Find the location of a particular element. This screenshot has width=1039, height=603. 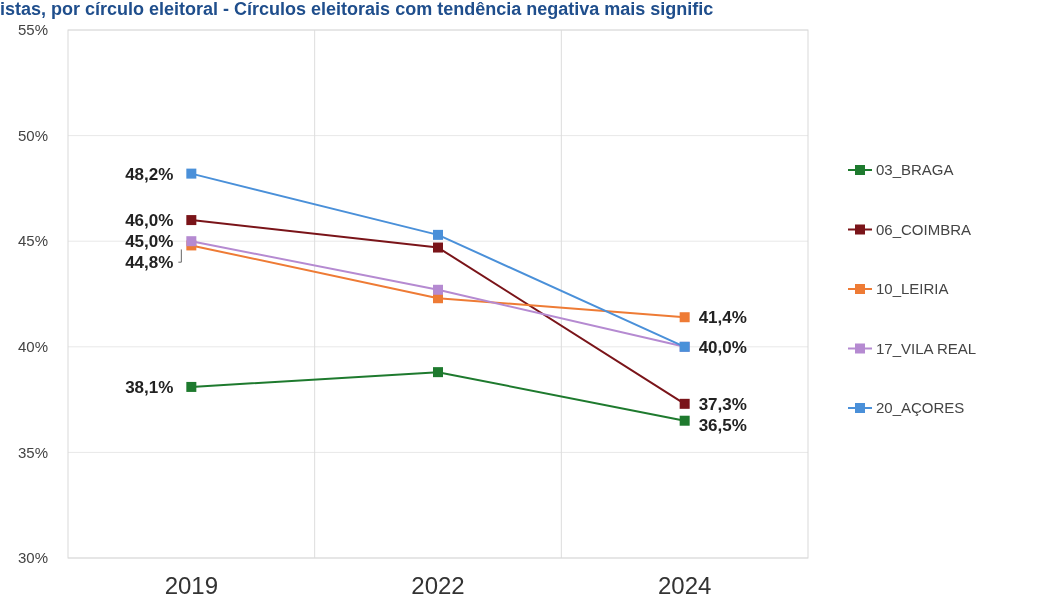

legend-label: 17_VILA REAL is located at coordinates (926, 348).